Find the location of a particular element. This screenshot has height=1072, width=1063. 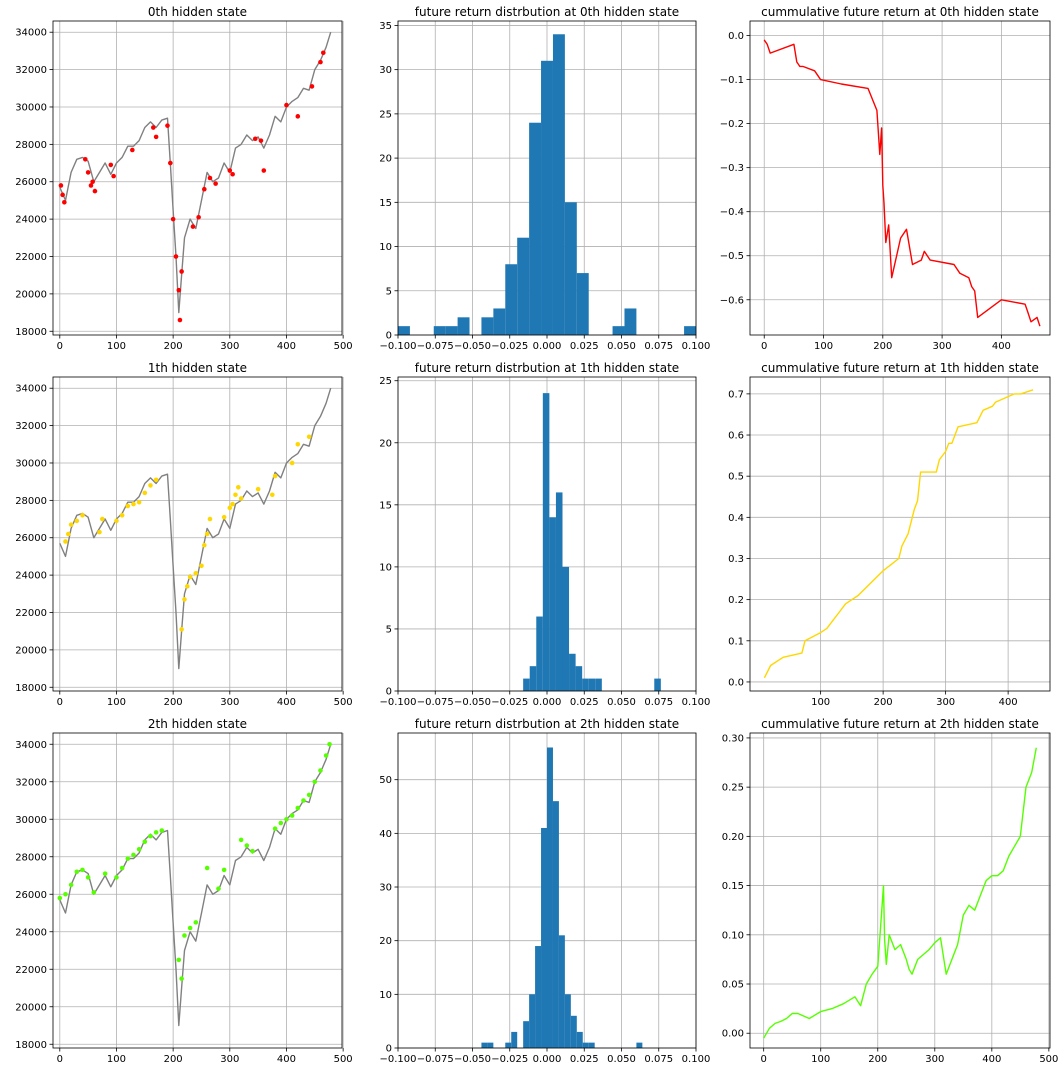

y-tick-label: 26000 is located at coordinates (31, 538).